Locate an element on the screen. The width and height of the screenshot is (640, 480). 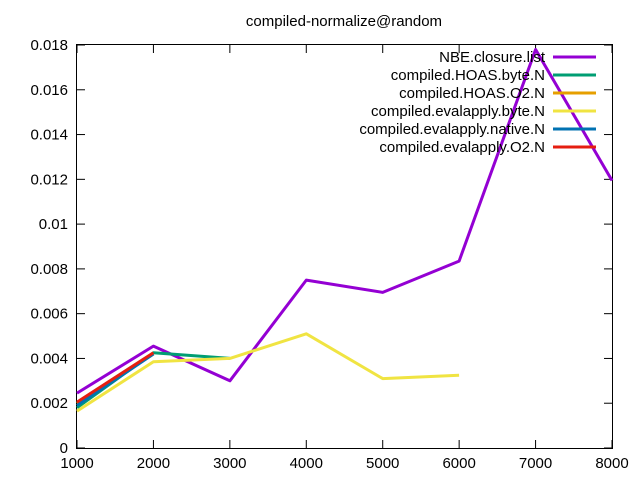
y-tick-label: 0.014 is located at coordinates (49, 135).